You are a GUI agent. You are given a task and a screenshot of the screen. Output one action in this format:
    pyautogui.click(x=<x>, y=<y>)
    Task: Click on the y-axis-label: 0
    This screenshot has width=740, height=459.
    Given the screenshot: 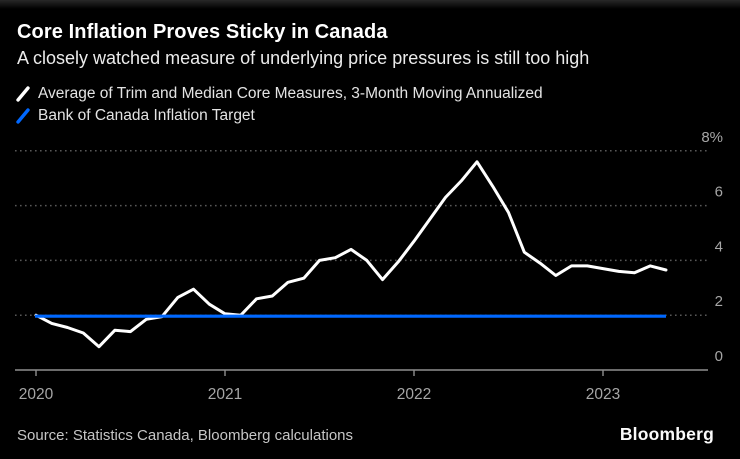 What is the action you would take?
    pyautogui.click(x=719, y=356)
    